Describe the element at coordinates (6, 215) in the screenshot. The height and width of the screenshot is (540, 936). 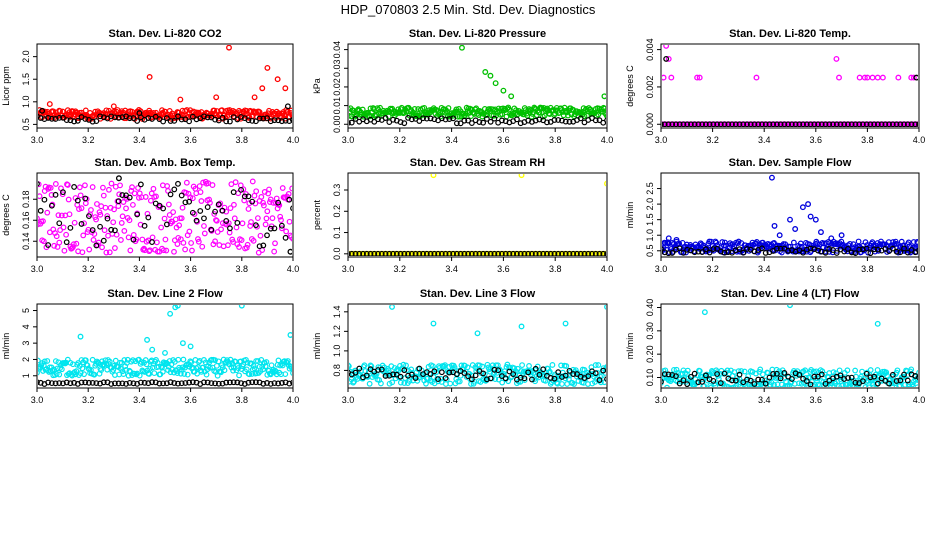
I see `y-axis-label: degrees C` at that location.